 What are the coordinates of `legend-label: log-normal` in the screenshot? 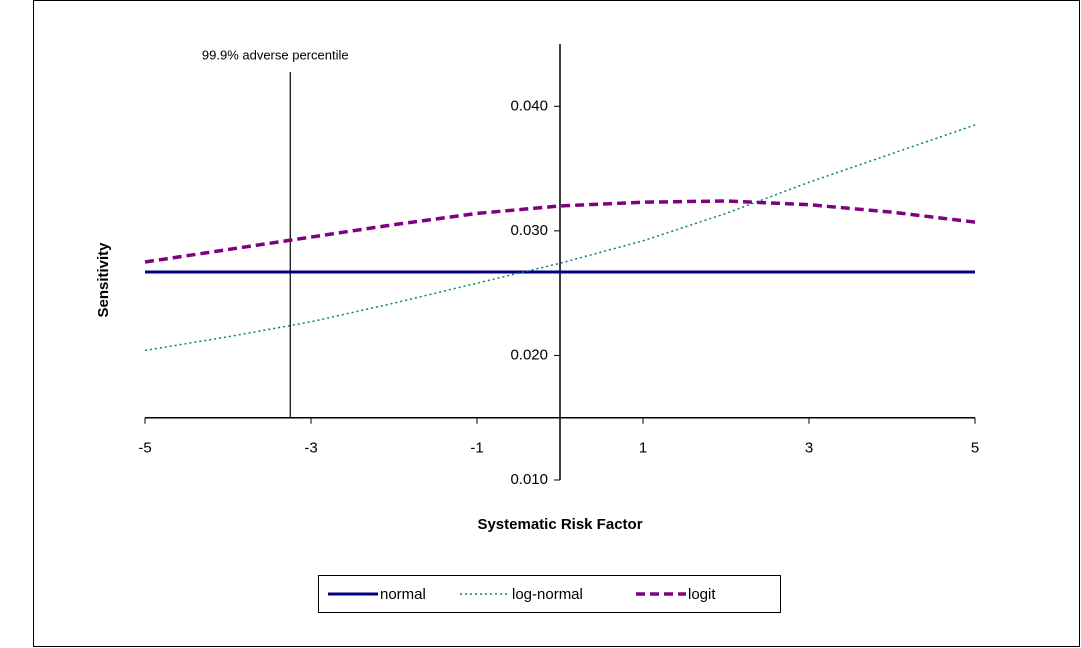 It's located at (547, 594).